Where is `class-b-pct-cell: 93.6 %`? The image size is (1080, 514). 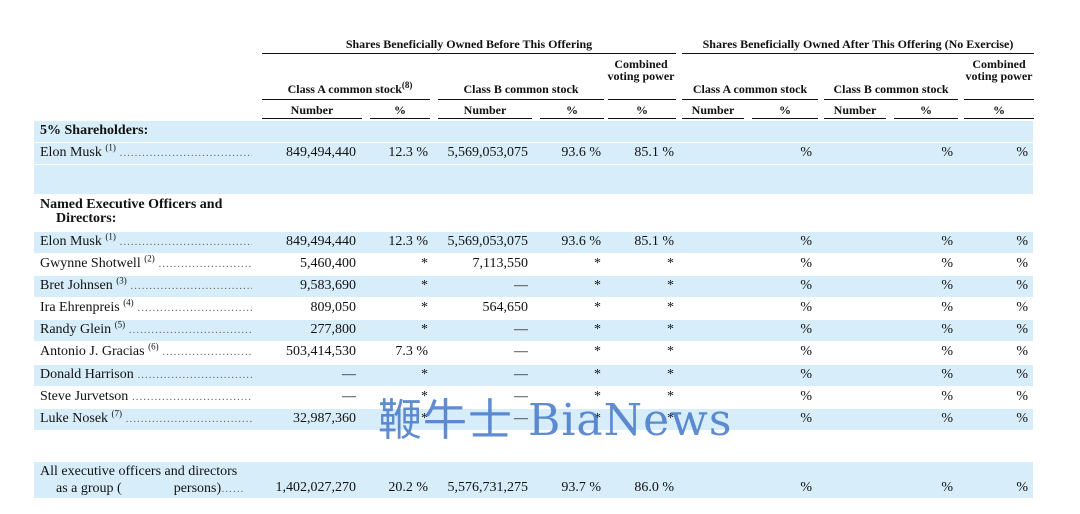
class-b-pct-cell: 93.6 % is located at coordinates (581, 152).